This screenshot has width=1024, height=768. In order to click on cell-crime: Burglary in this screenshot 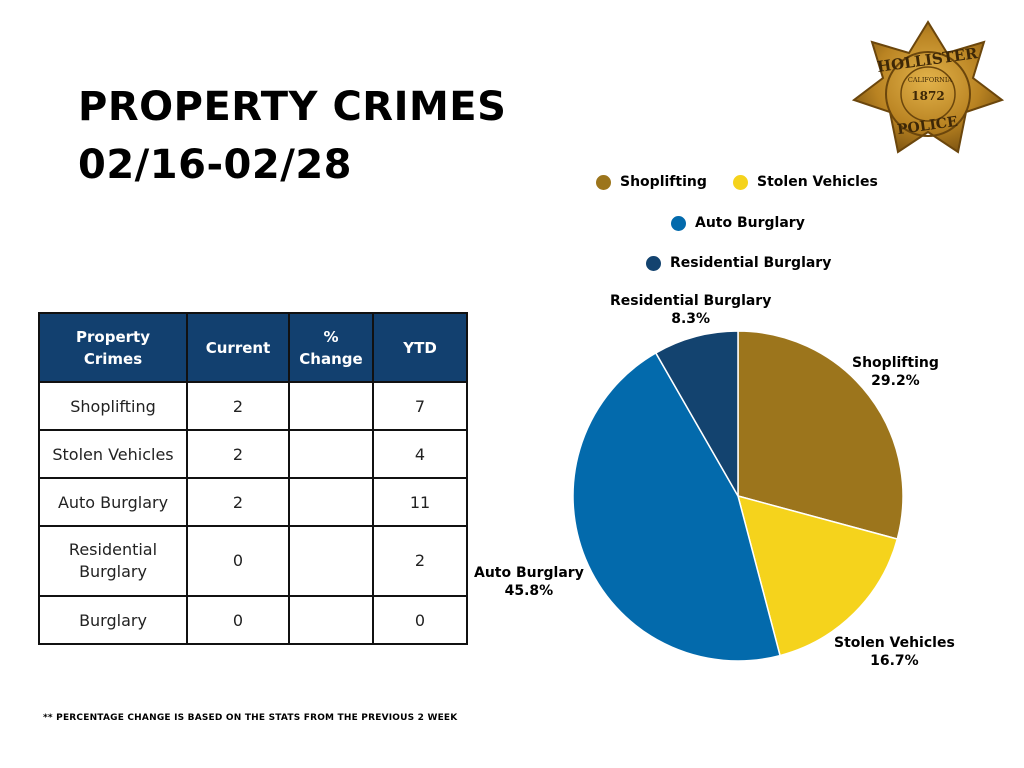, I will do `click(113, 620)`.